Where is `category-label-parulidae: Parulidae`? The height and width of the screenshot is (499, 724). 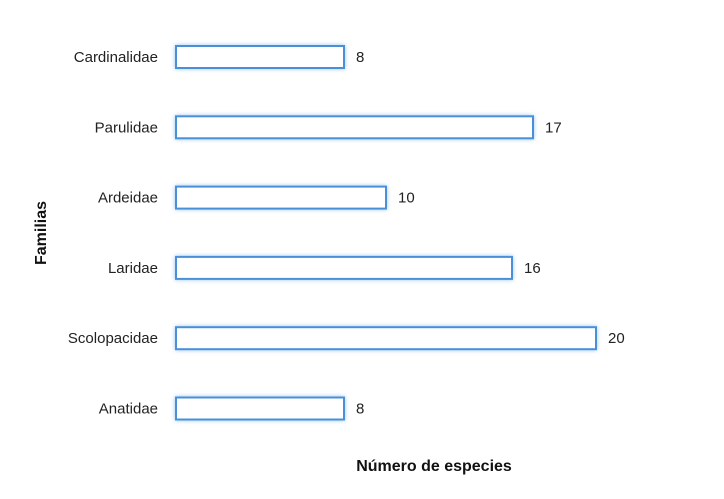 category-label-parulidae: Parulidae is located at coordinates (126, 127).